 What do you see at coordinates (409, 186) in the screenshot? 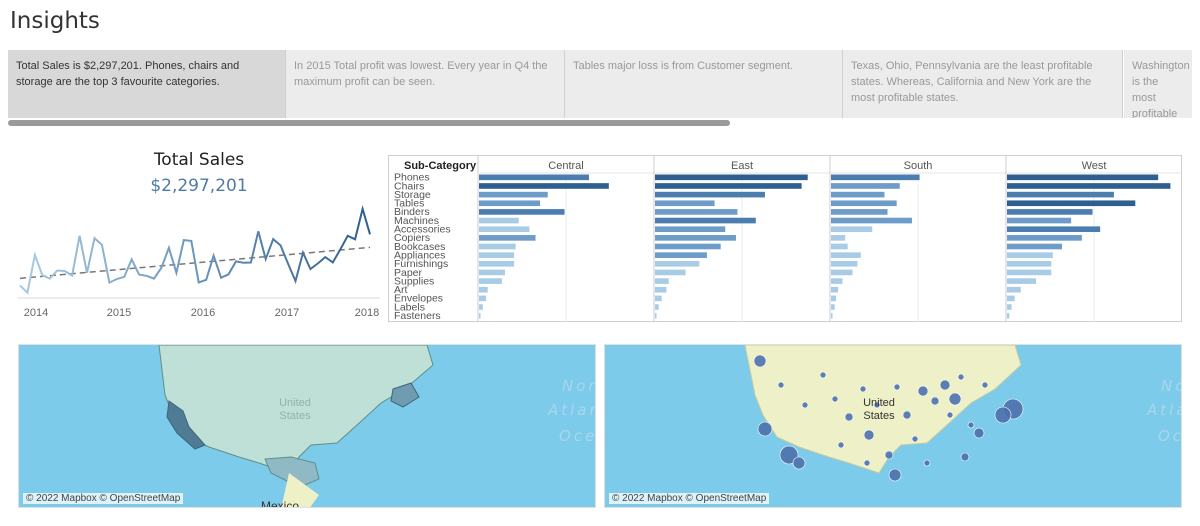
I see `category-label: Chairs` at bounding box center [409, 186].